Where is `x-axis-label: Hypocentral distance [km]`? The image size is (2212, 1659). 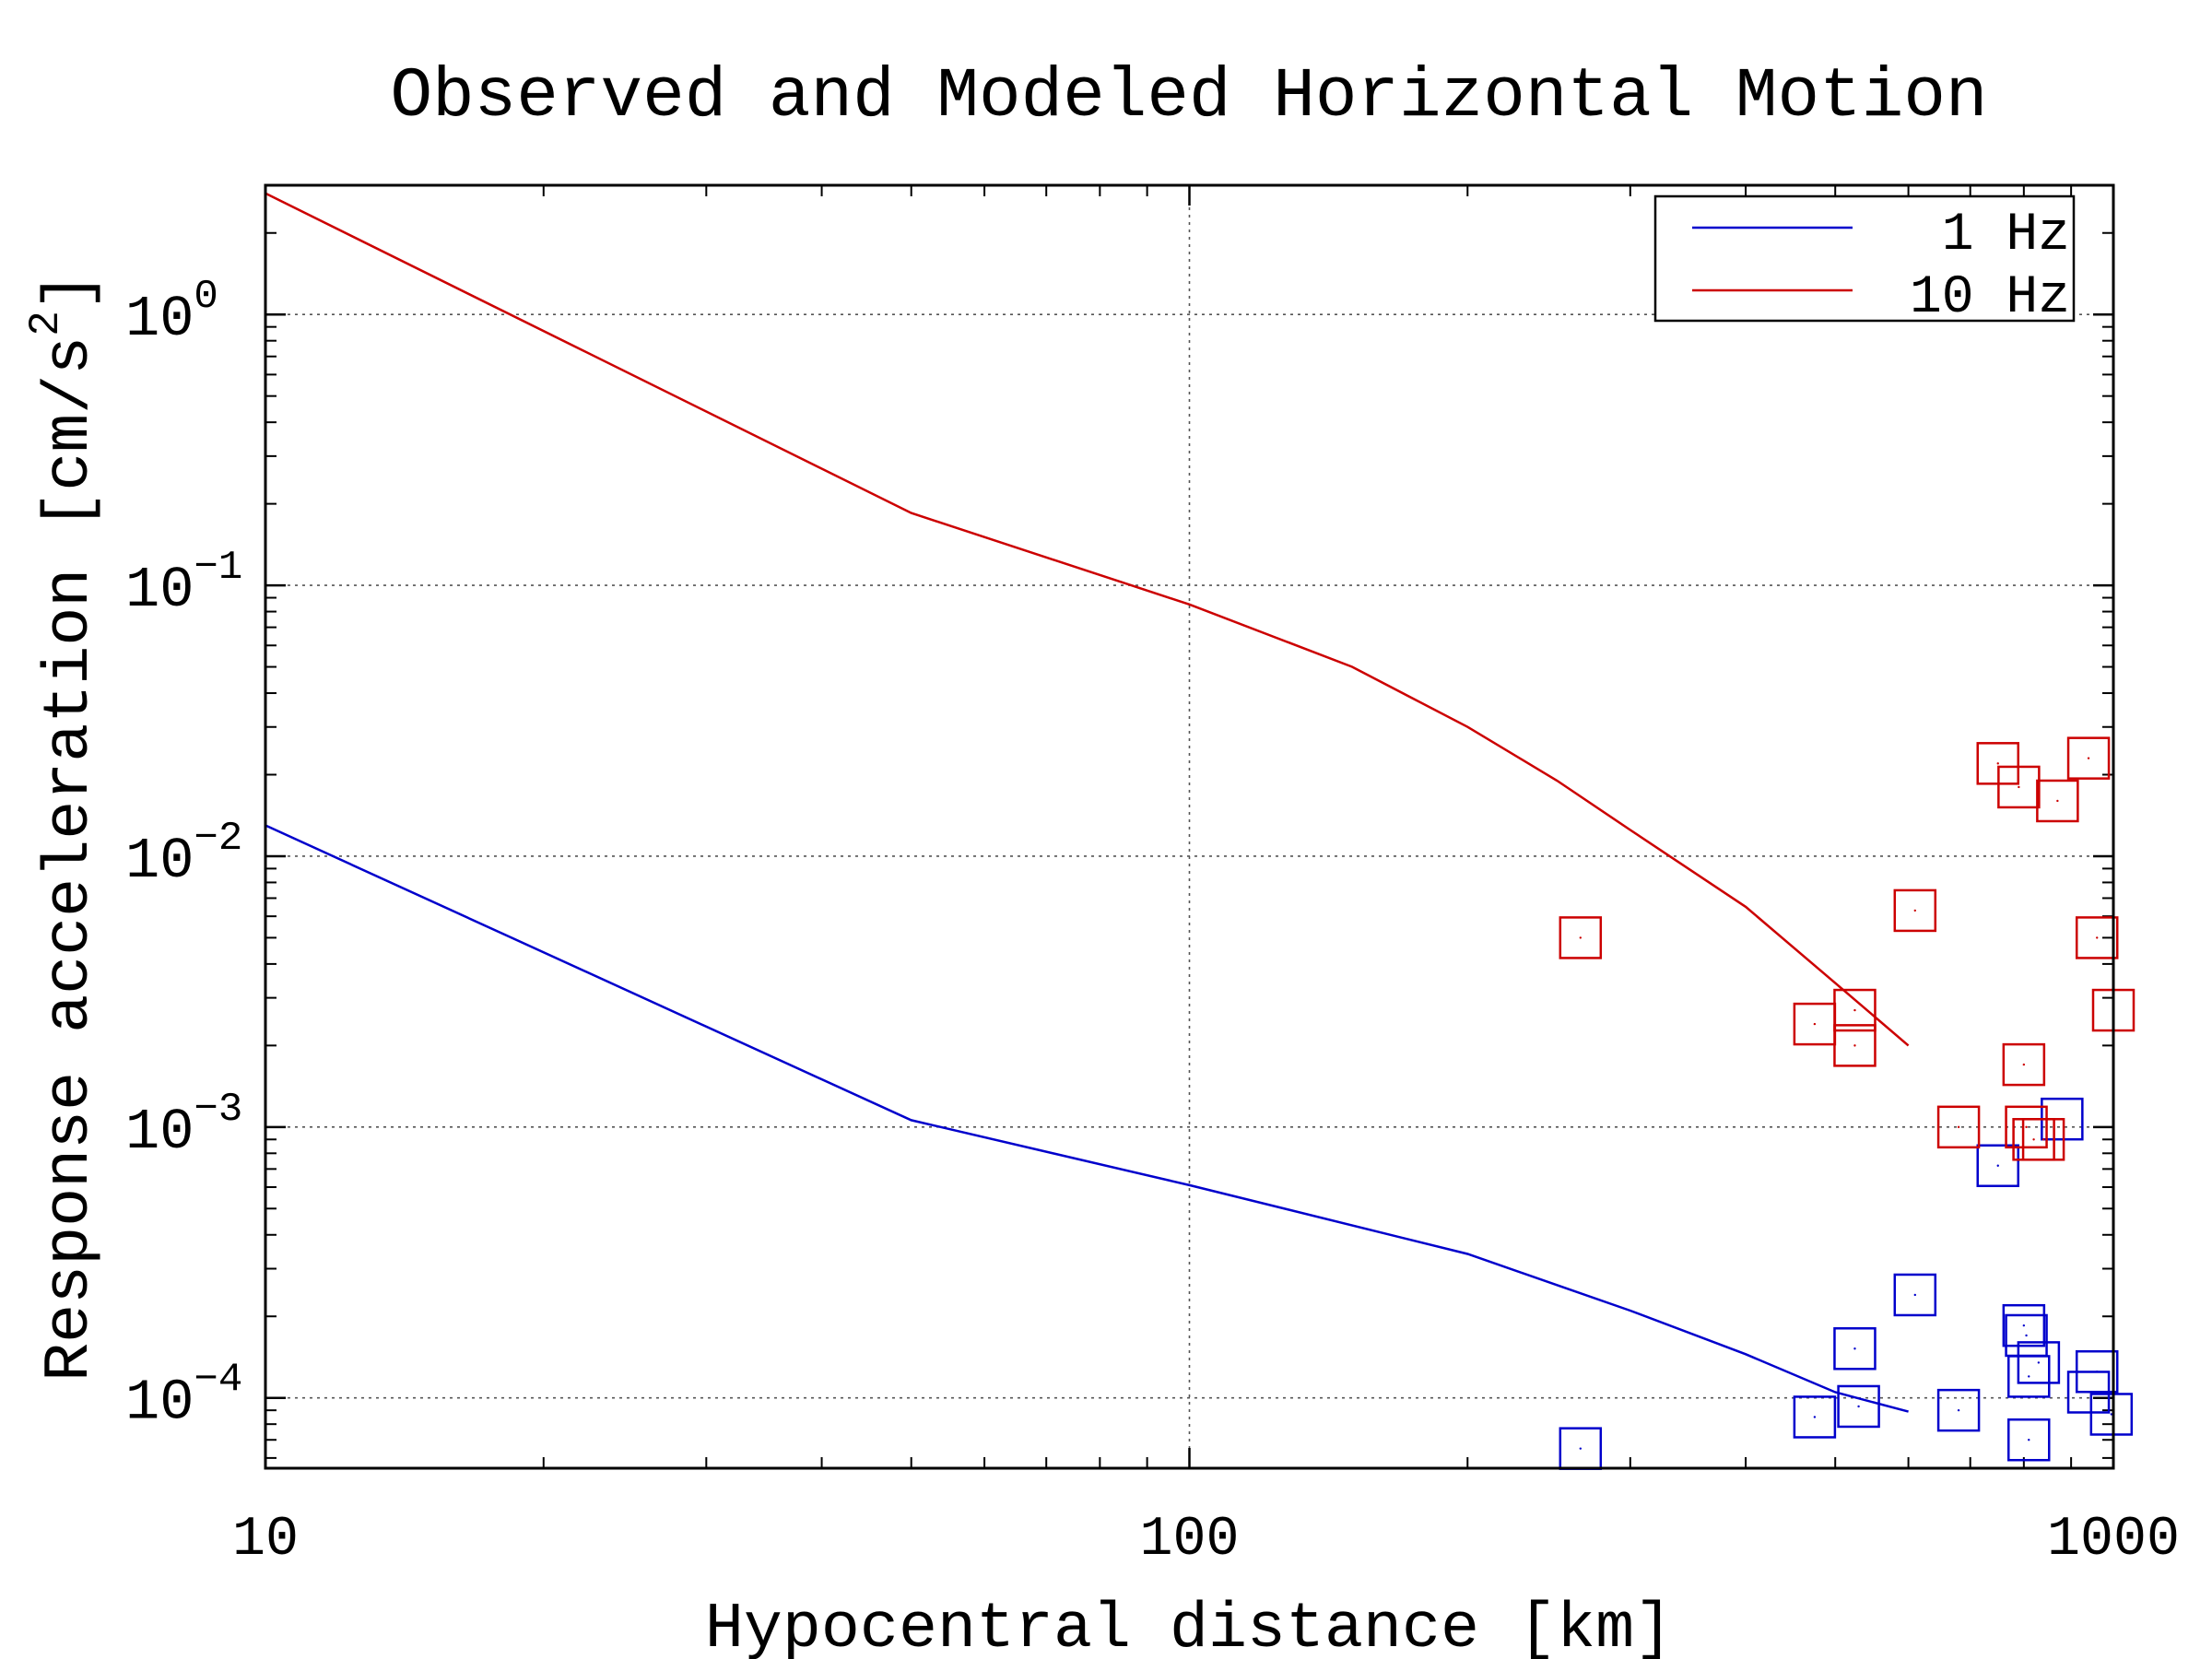
x-axis-label: Hypocentral distance [km] is located at coordinates (1189, 1626).